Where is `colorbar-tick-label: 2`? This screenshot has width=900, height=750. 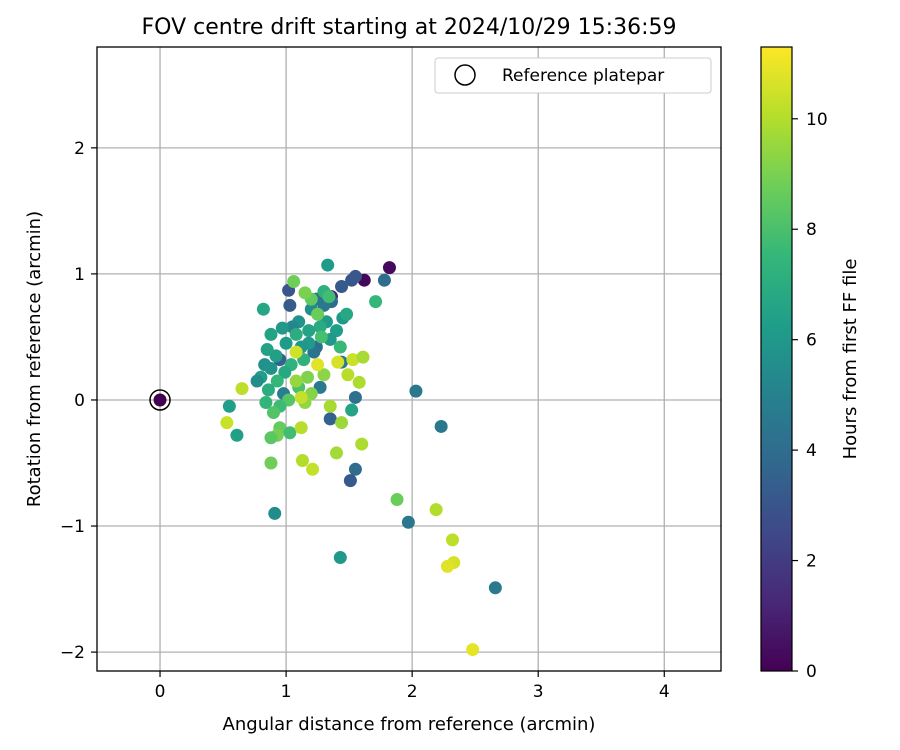 colorbar-tick-label: 2 is located at coordinates (811, 562).